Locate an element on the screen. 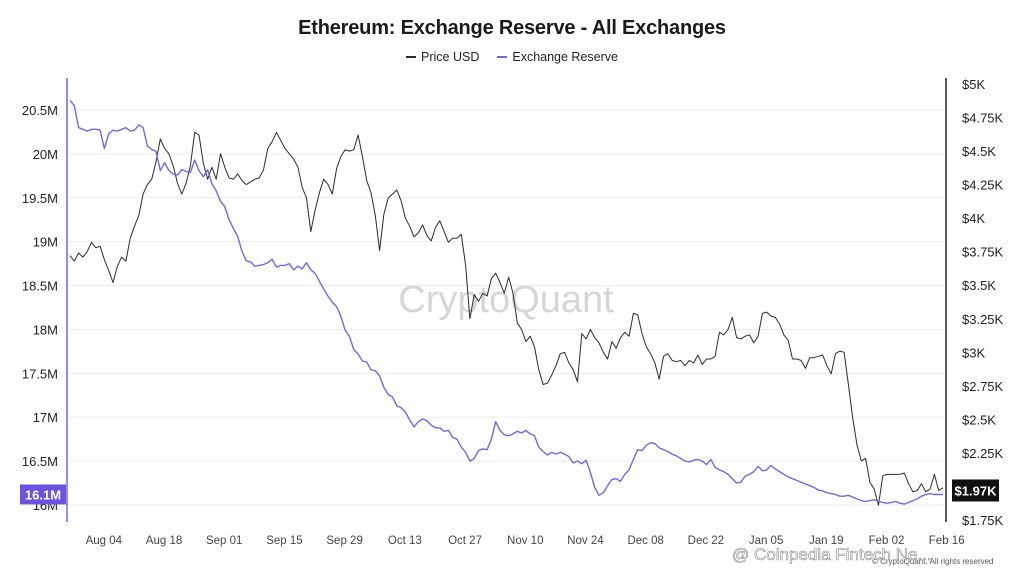  right-tick-label-7: $3.5K is located at coordinates (979, 285).